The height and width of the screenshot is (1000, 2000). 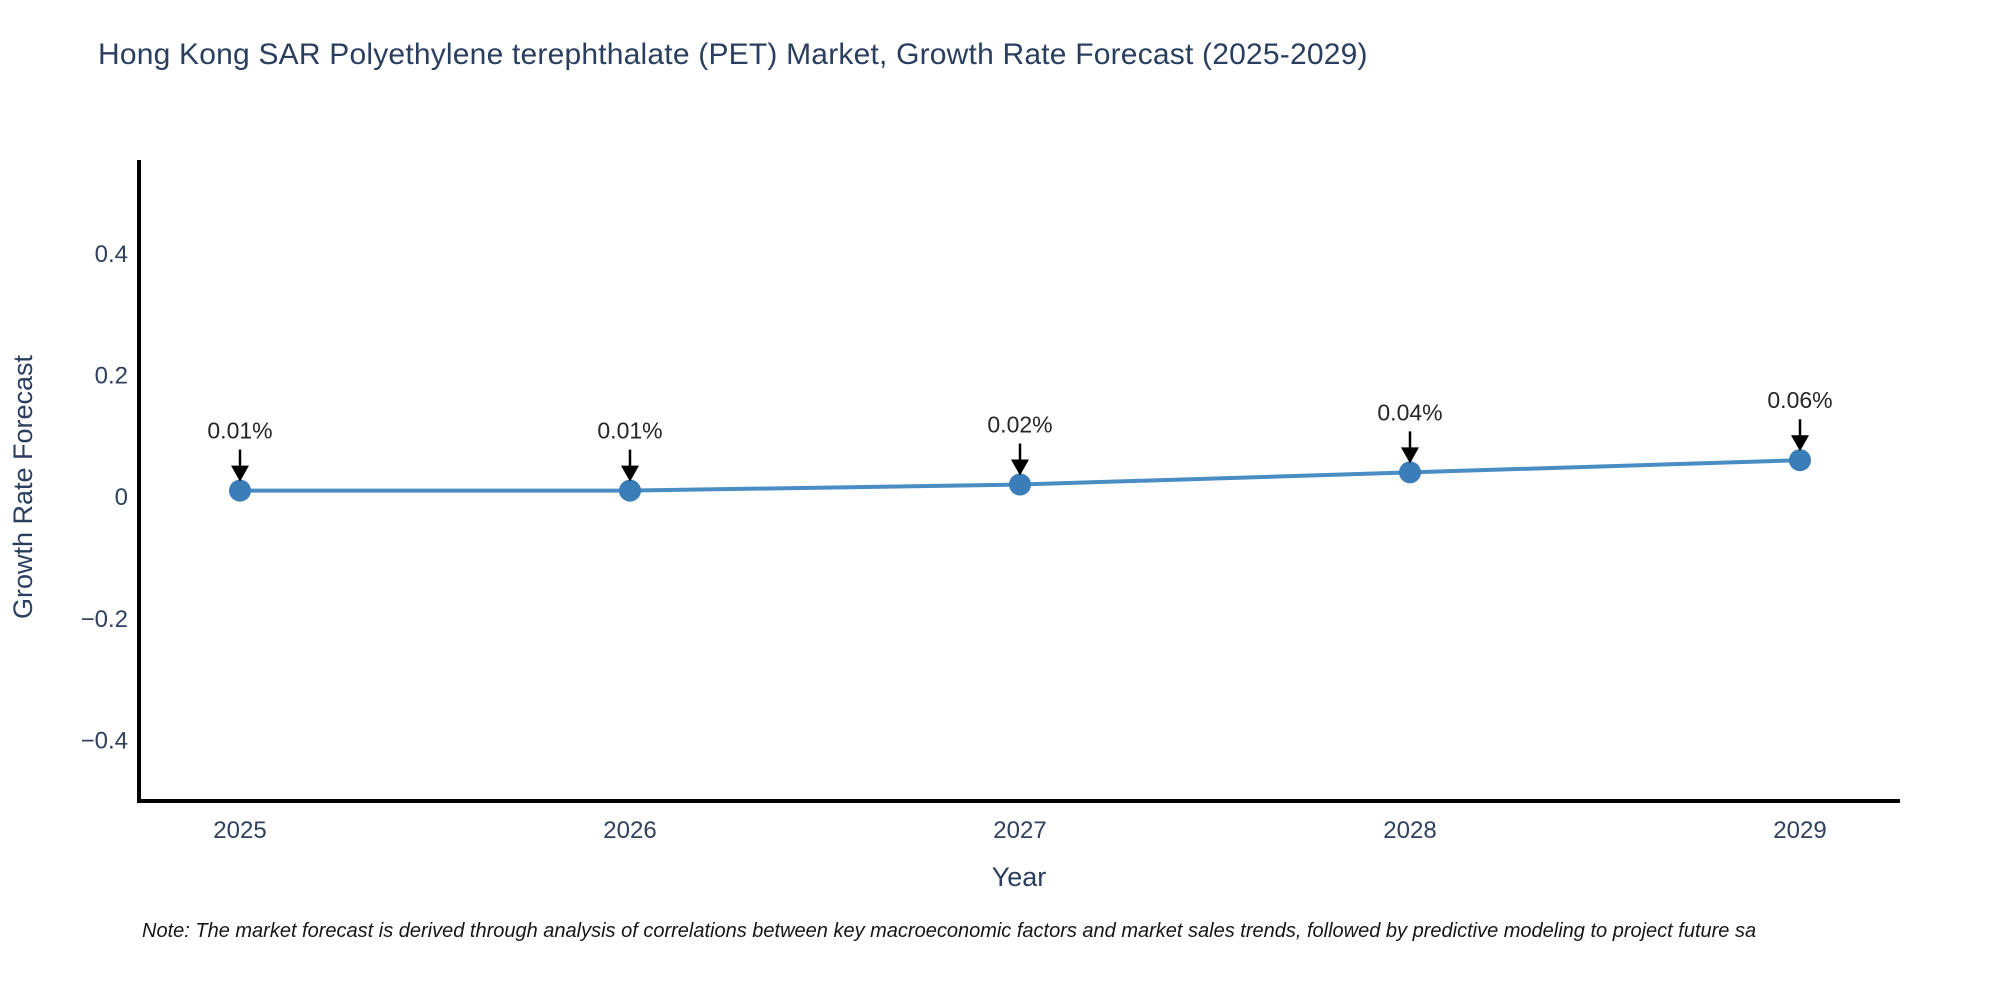 What do you see at coordinates (1410, 472) in the screenshot?
I see `data-point-2028` at bounding box center [1410, 472].